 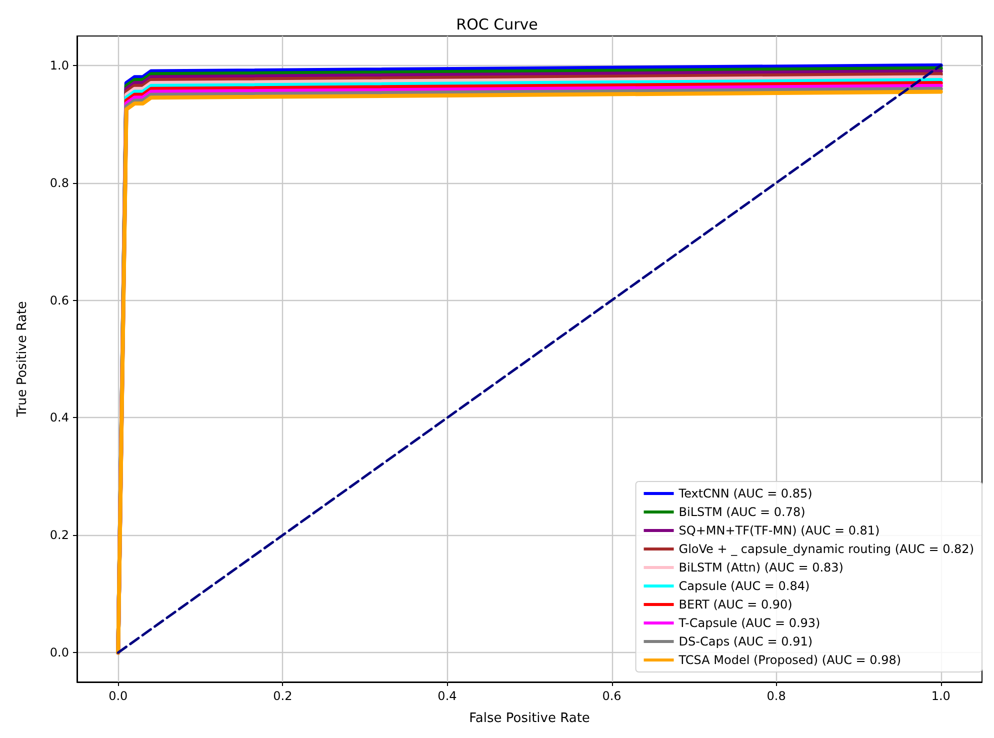 What do you see at coordinates (59, 300) in the screenshot?
I see `y-tick-label: 0.6` at bounding box center [59, 300].